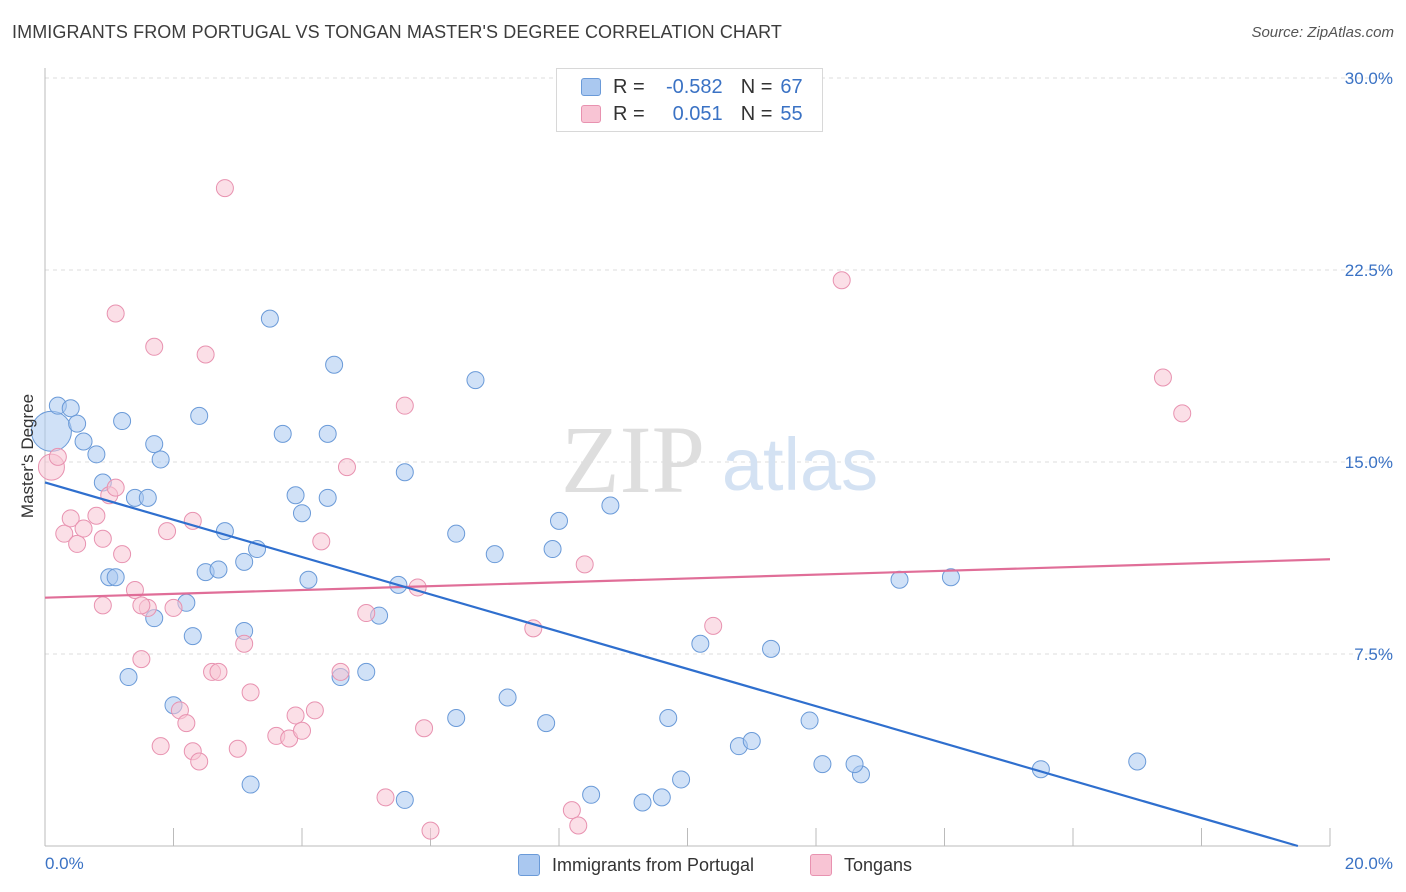 Image resolution: width=1406 pixels, height=892 pixels. I want to click on bottom-legend-label: Tongans, so click(878, 864).